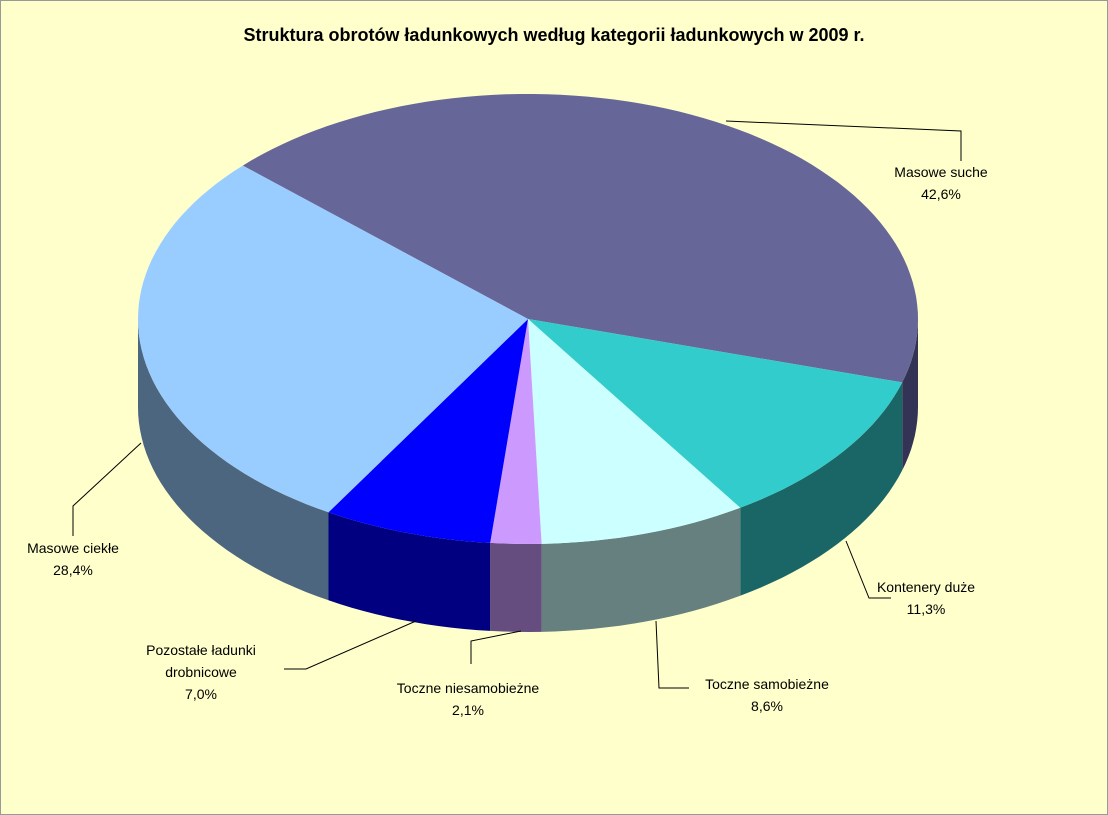  Describe the element at coordinates (201, 694) in the screenshot. I see `label-value: 7,0%` at that location.